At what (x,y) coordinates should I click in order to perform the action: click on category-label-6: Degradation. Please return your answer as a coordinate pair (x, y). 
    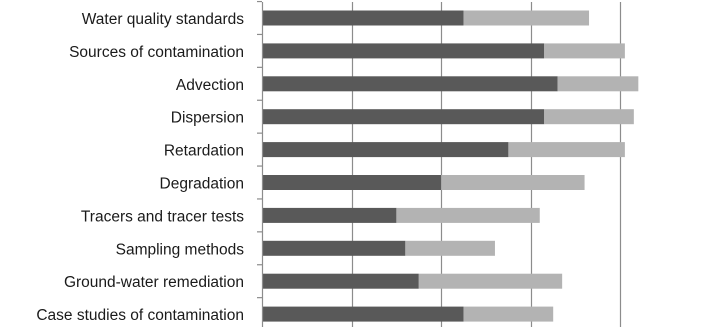
    Looking at the image, I should click on (202, 184).